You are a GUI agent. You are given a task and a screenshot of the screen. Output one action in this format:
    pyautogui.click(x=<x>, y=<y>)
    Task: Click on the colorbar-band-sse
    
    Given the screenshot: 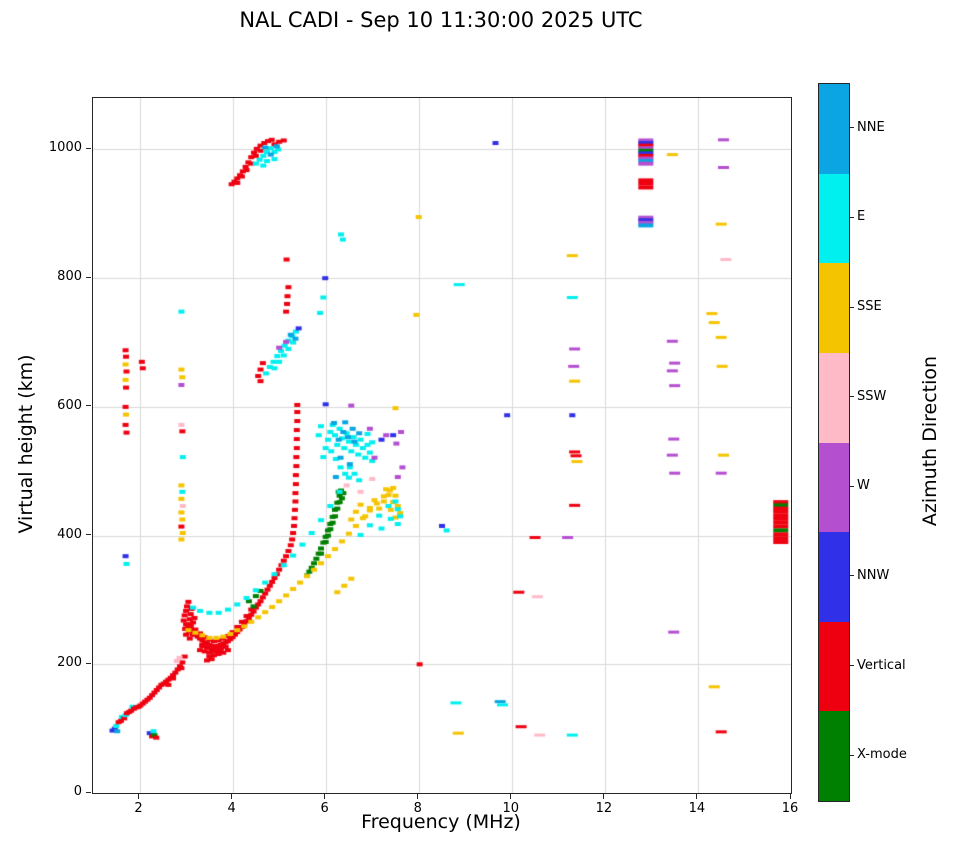 What is the action you would take?
    pyautogui.click(x=834, y=308)
    